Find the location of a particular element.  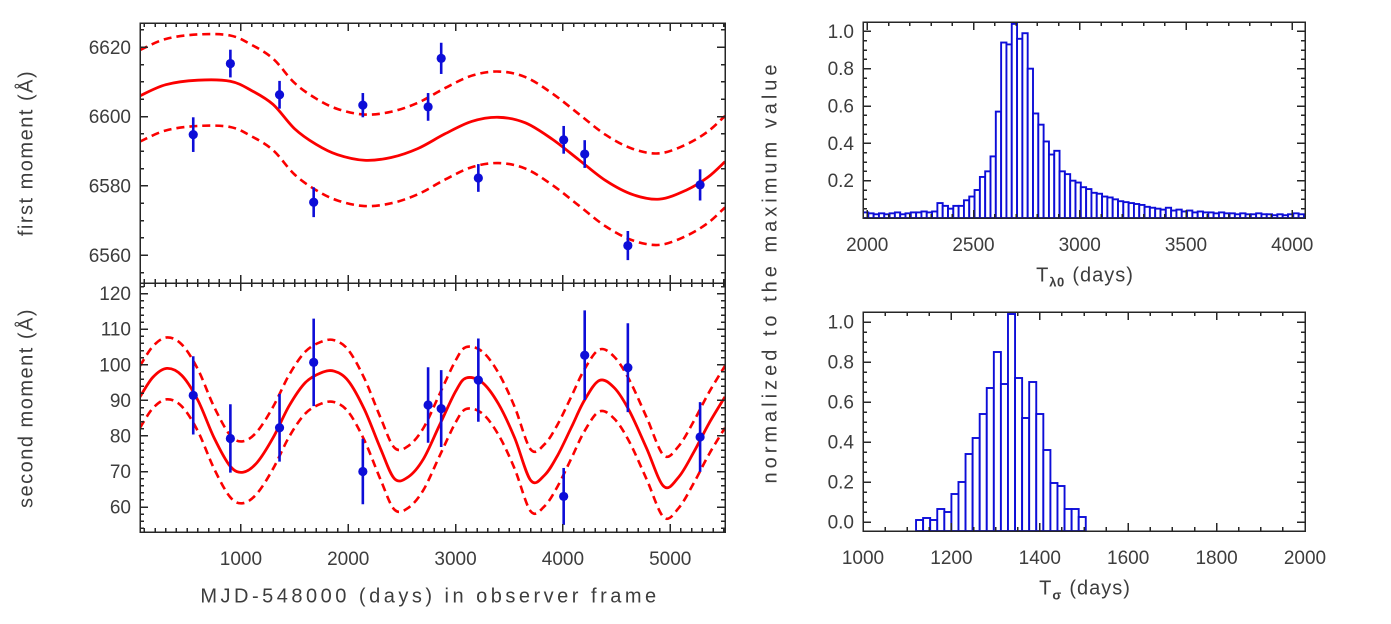

envelope-lower-curve is located at coordinates (432, 459).